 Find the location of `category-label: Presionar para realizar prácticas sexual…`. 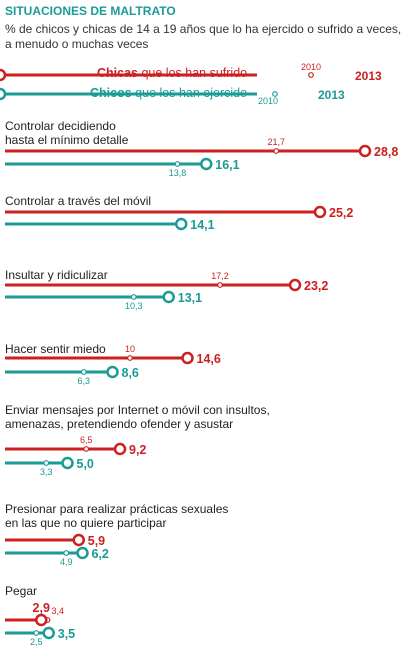

category-label: Presionar para realizar prácticas sexual… is located at coordinates (117, 516).